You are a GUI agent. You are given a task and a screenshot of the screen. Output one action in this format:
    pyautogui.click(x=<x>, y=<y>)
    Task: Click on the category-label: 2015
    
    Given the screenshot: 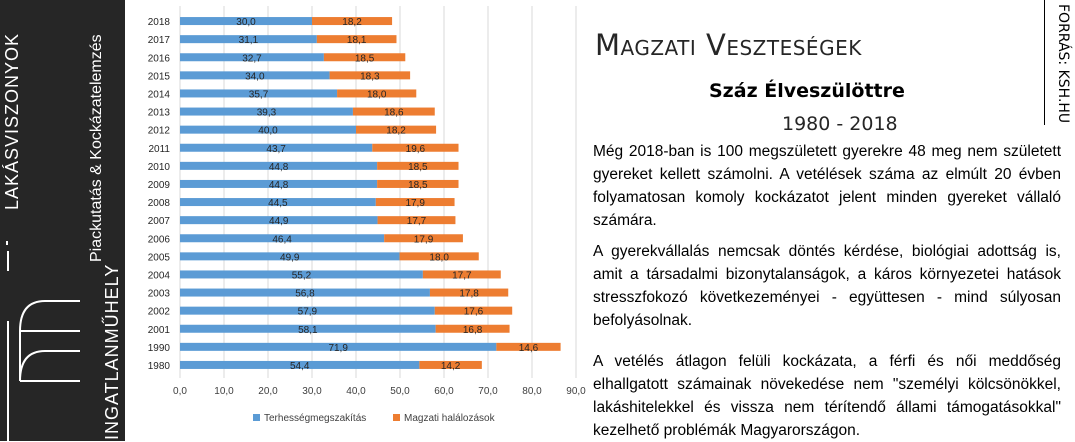 What is the action you would take?
    pyautogui.click(x=159, y=76)
    